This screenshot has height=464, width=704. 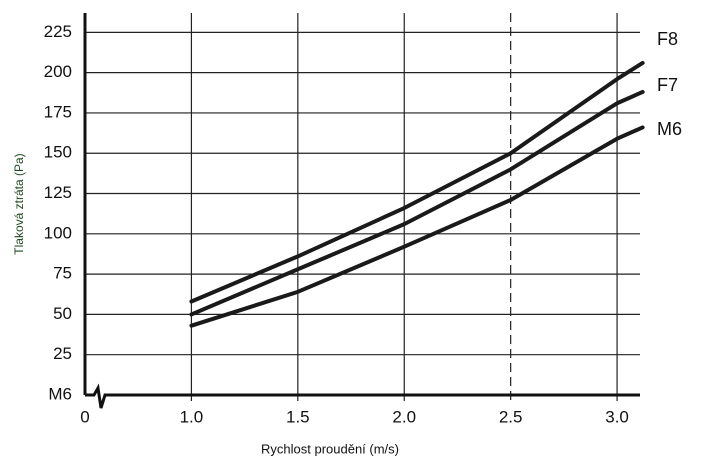 I want to click on y-tick-label: 50, so click(x=62, y=313).